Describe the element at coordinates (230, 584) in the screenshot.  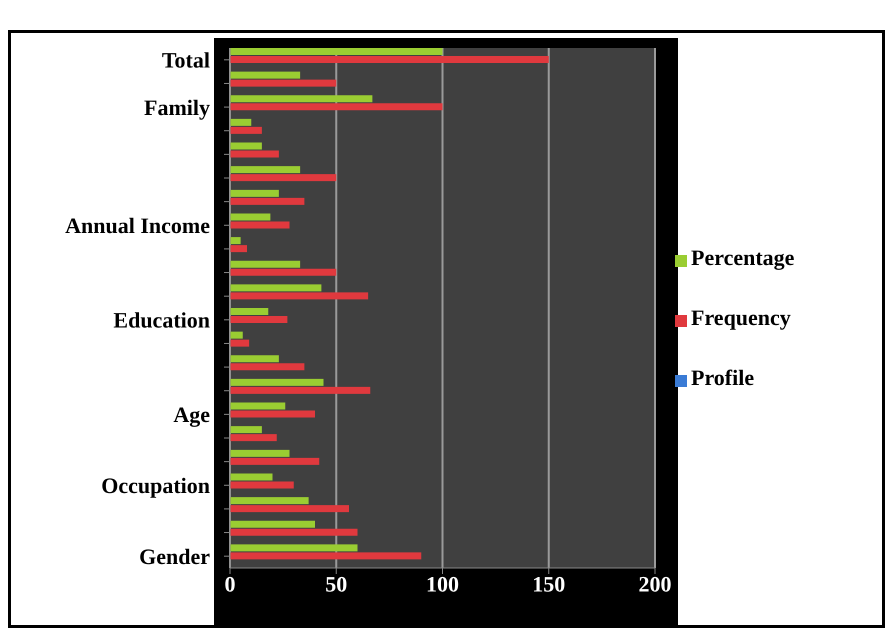
I see `x-tick-label: 0` at that location.